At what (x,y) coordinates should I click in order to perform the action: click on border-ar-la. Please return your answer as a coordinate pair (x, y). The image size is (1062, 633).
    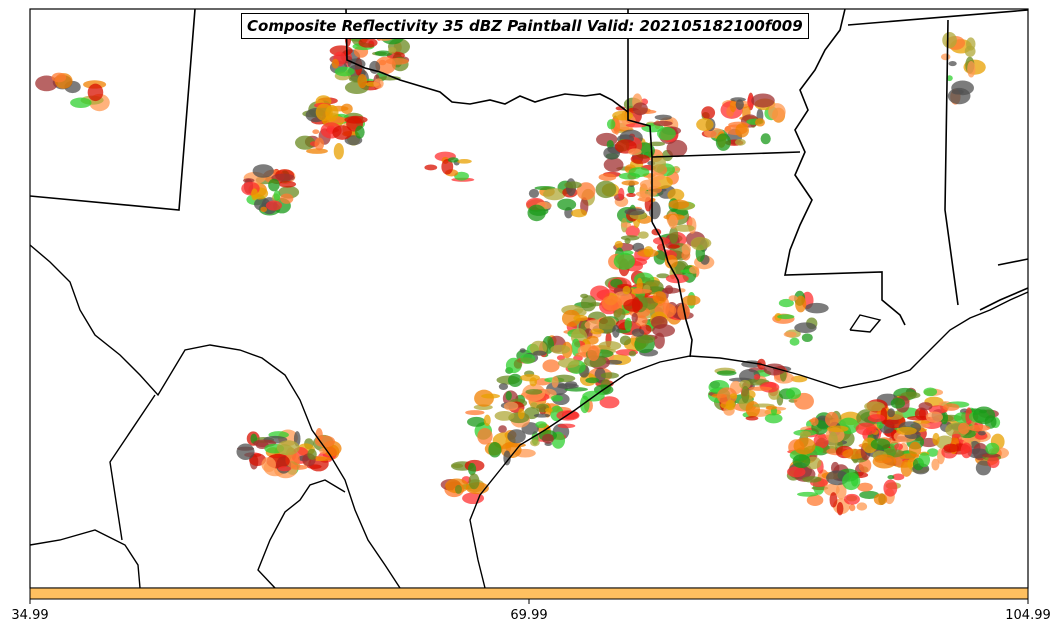
    Looking at the image, I should click on (726, 154).